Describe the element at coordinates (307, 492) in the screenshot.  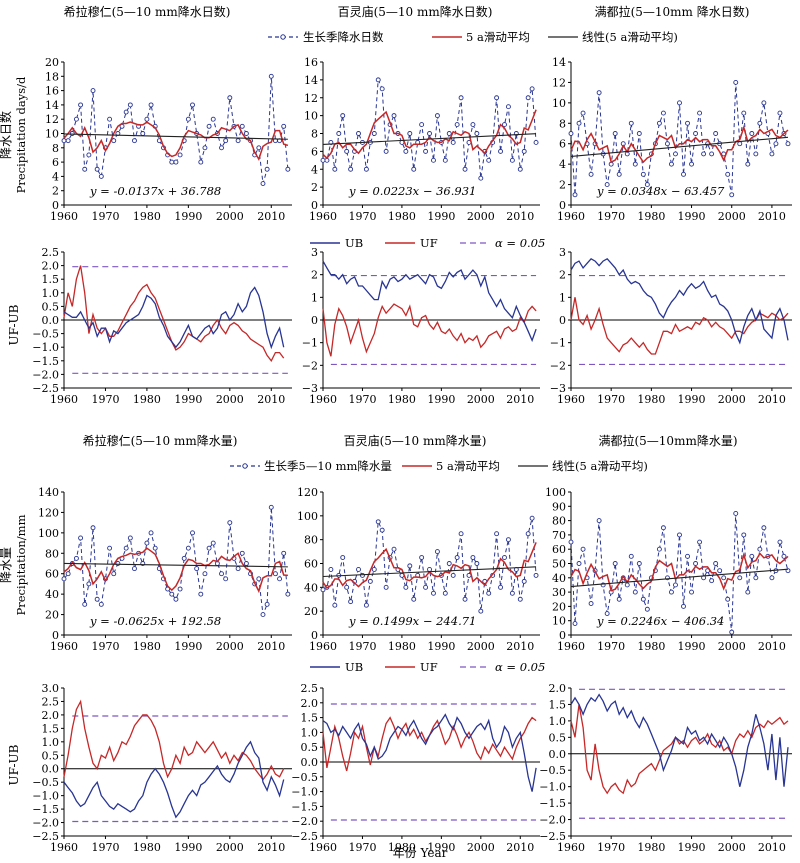
I see `y-tick-label: 120` at that location.